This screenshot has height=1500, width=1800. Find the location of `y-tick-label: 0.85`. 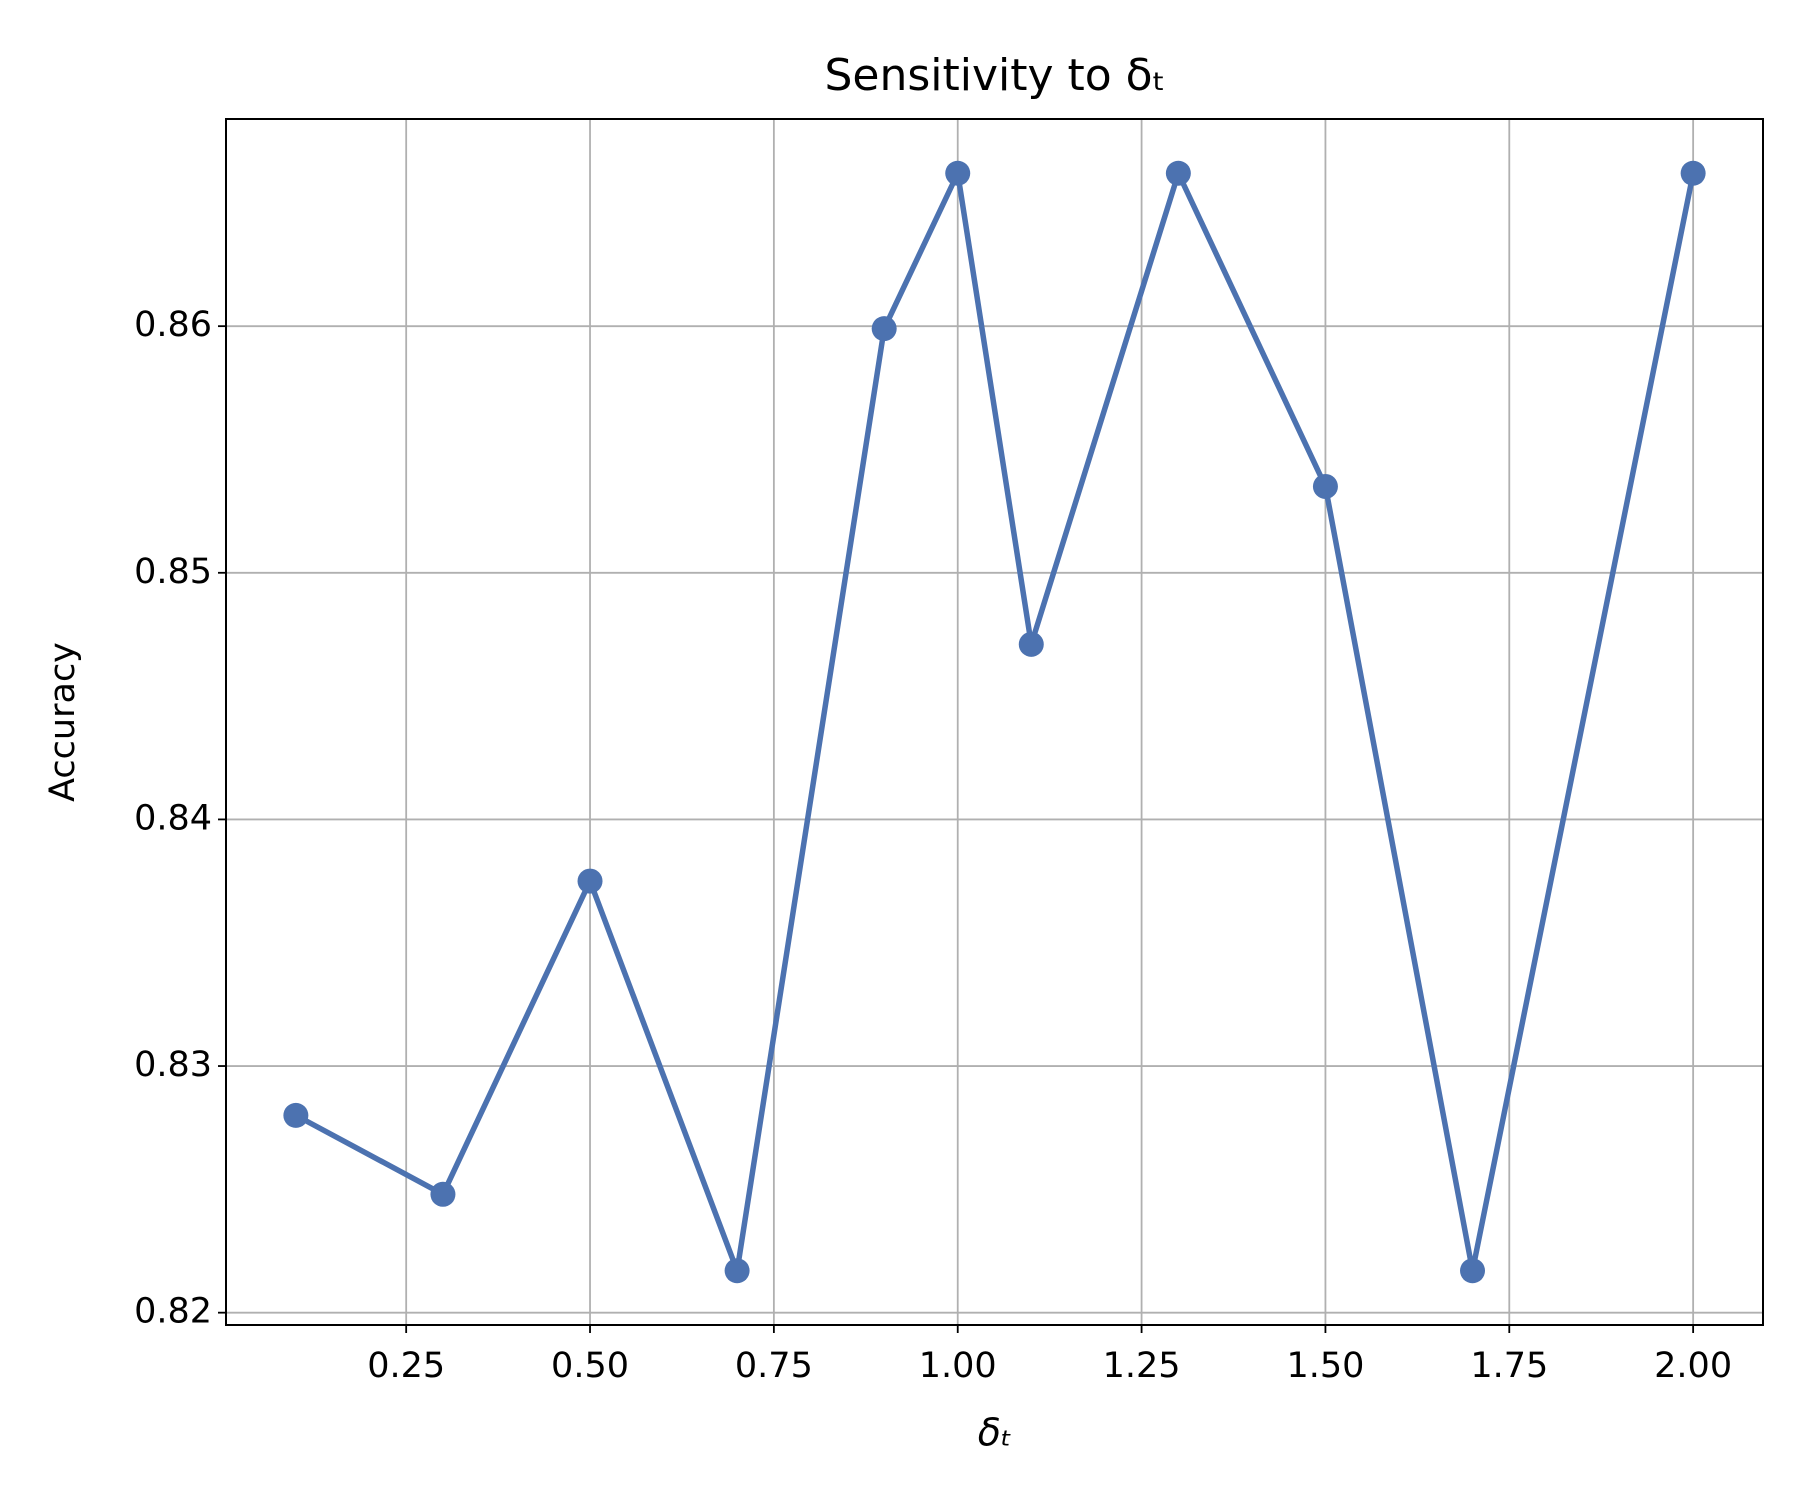

y-tick-label: 0.85 is located at coordinates (173, 572).